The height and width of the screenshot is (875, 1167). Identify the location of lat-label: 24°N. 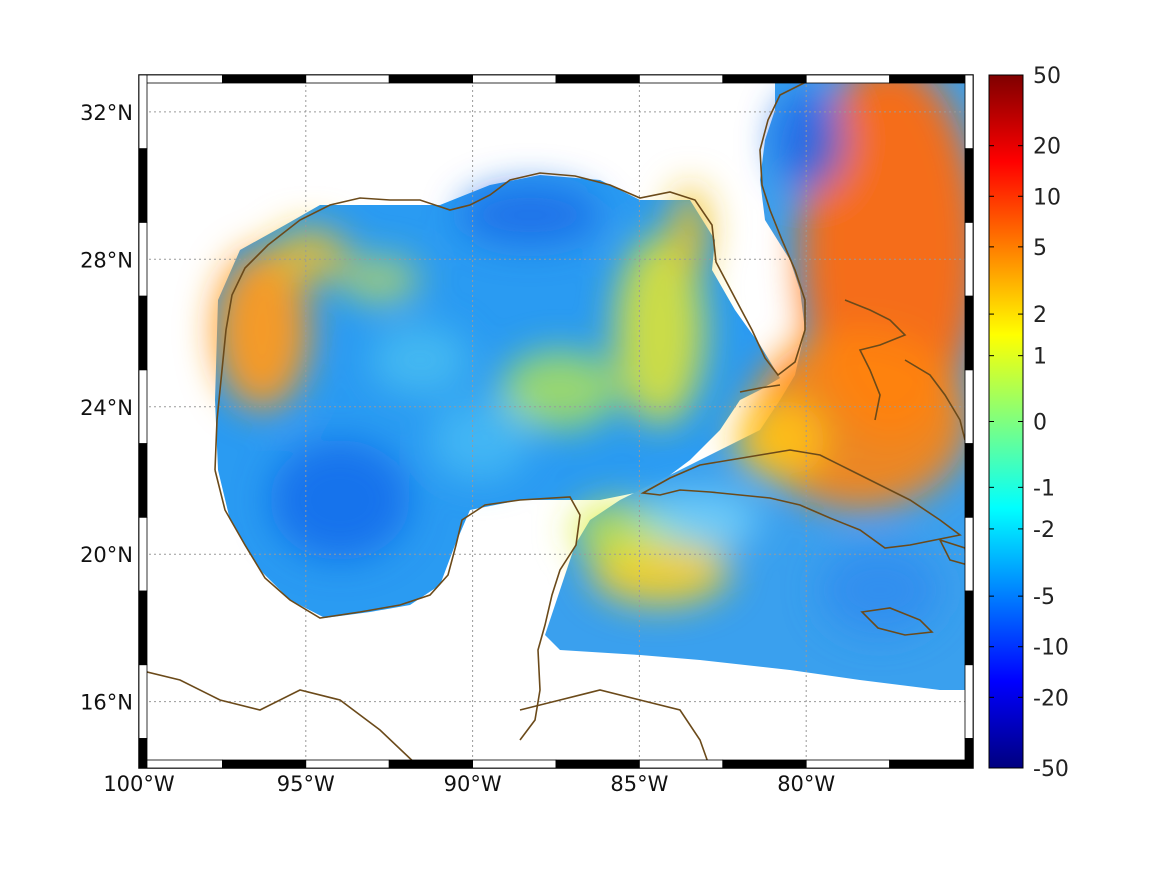
(106, 408).